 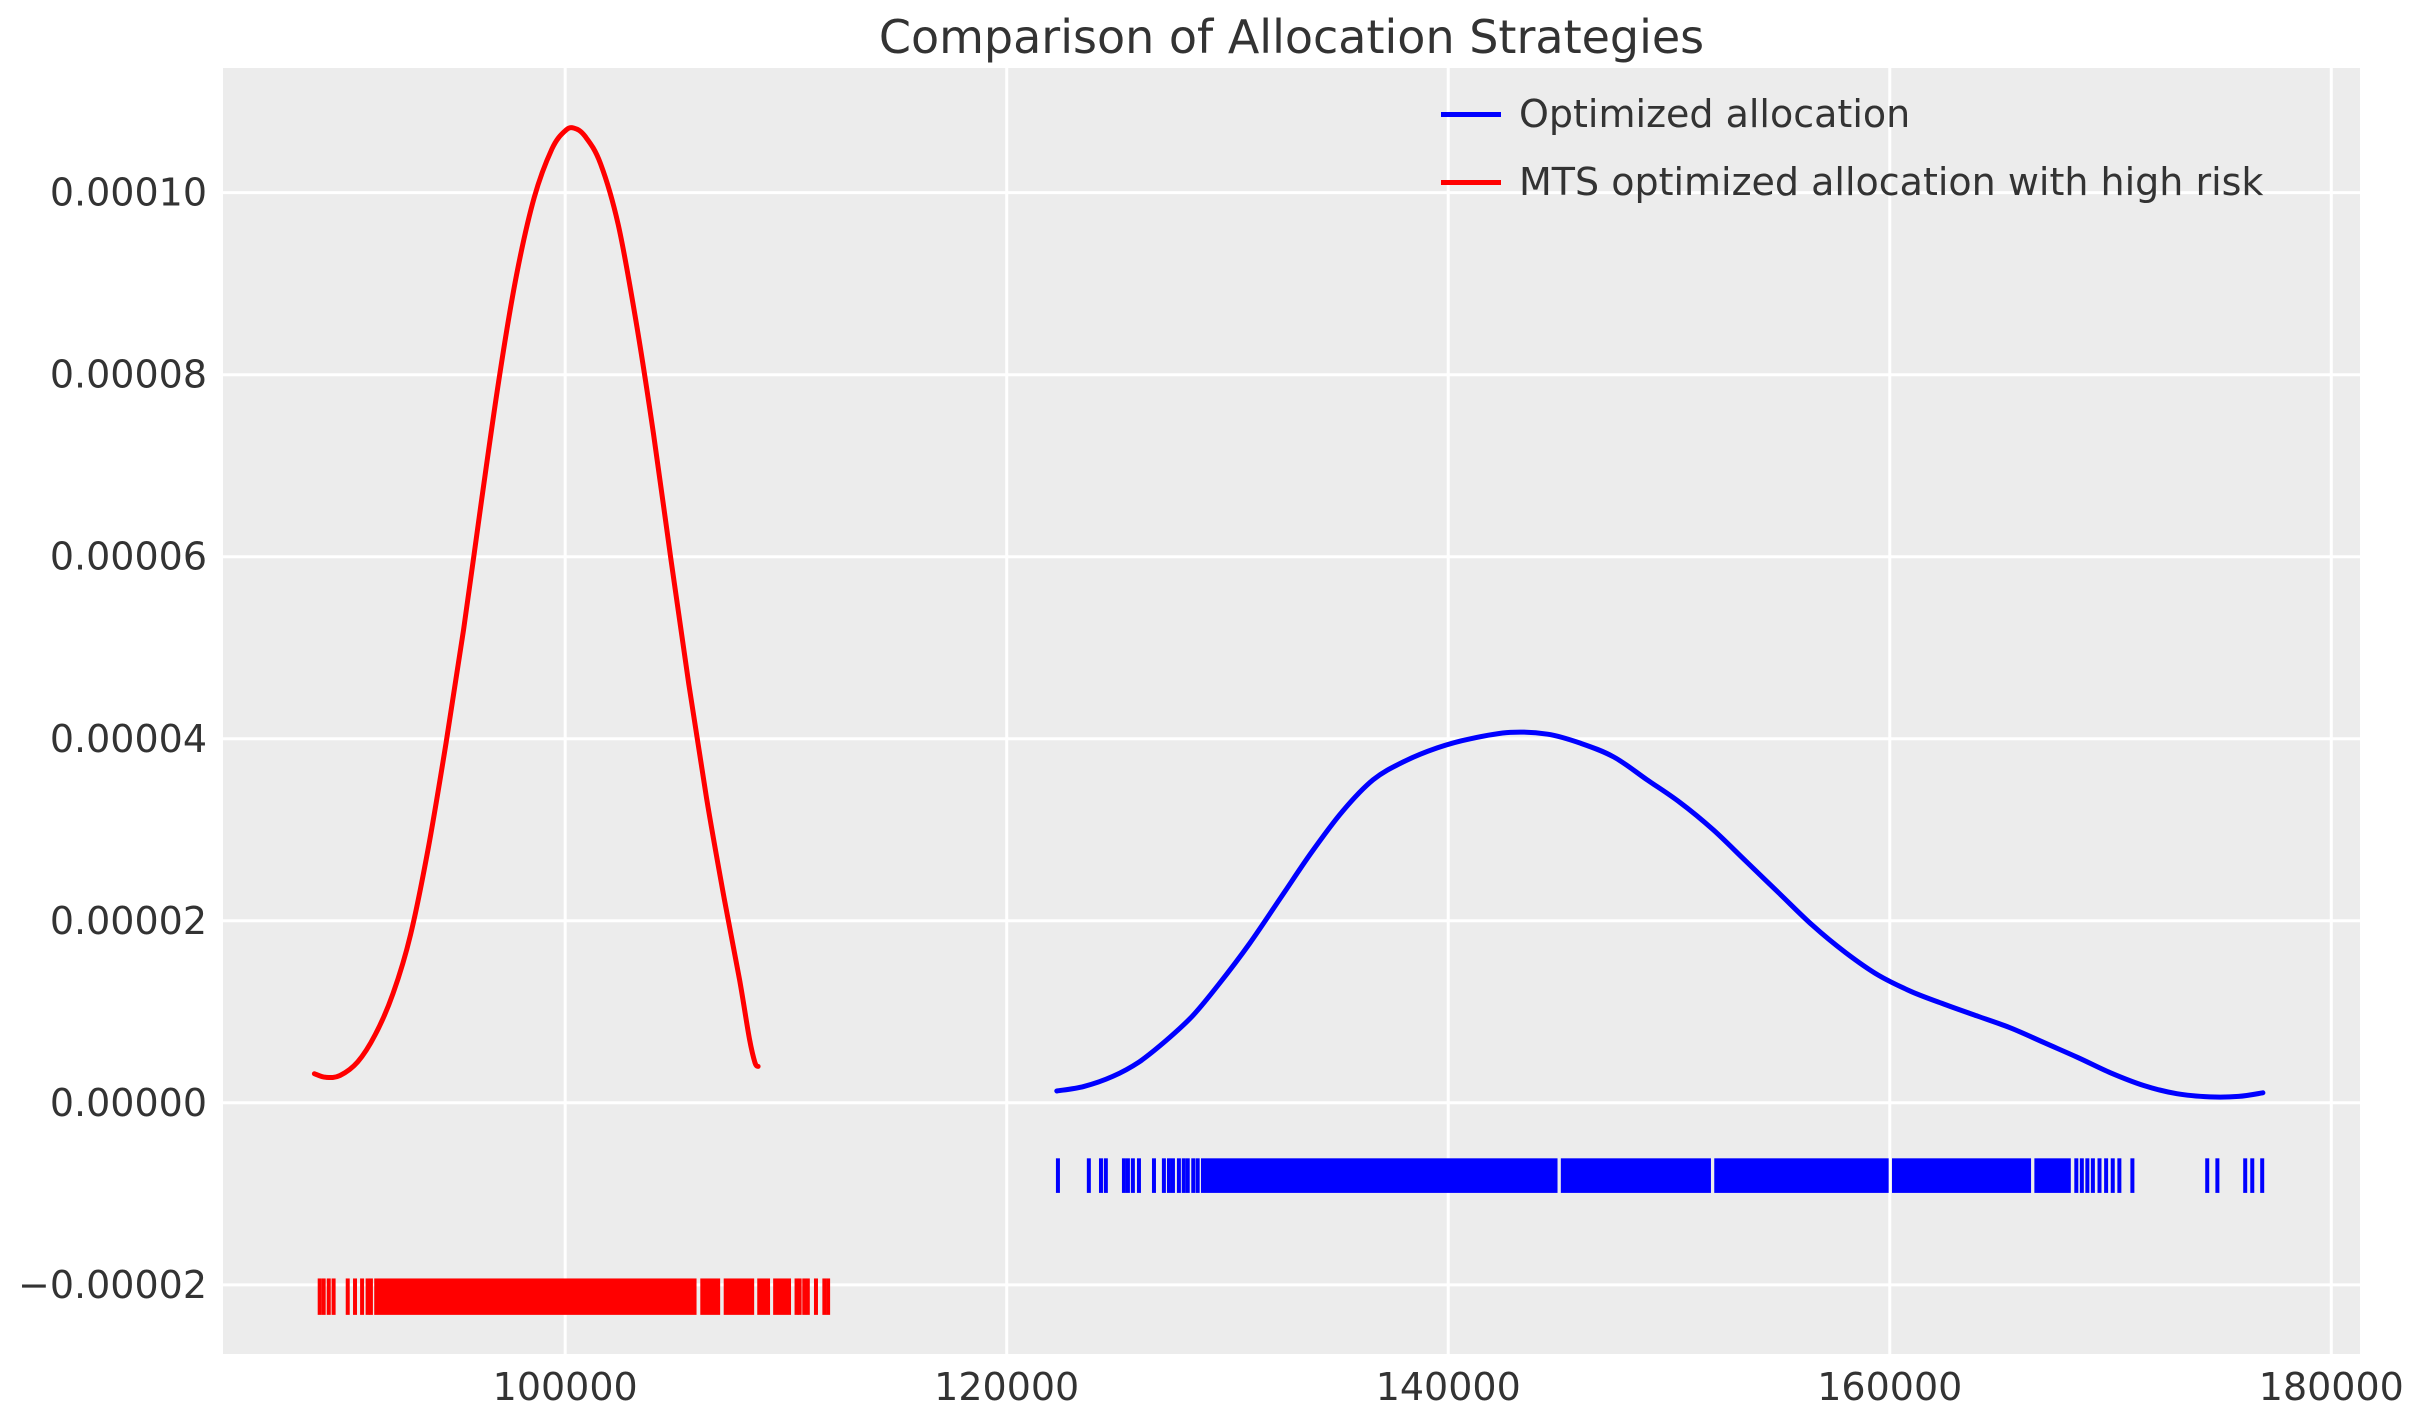 What do you see at coordinates (1291, 37) in the screenshot?
I see `chart-title: Comparison of Allocation Strategies` at bounding box center [1291, 37].